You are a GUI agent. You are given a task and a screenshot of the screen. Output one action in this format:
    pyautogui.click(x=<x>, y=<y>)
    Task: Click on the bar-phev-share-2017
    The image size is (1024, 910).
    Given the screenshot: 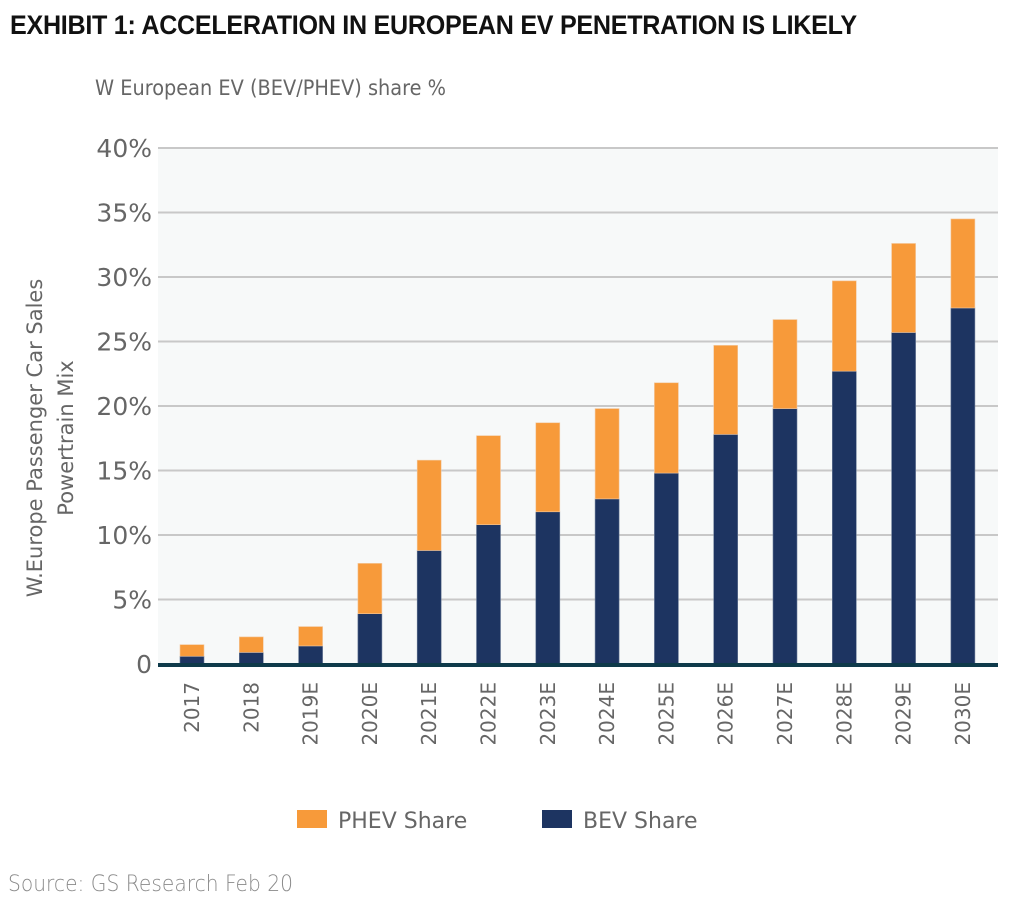 What is the action you would take?
    pyautogui.click(x=192, y=650)
    